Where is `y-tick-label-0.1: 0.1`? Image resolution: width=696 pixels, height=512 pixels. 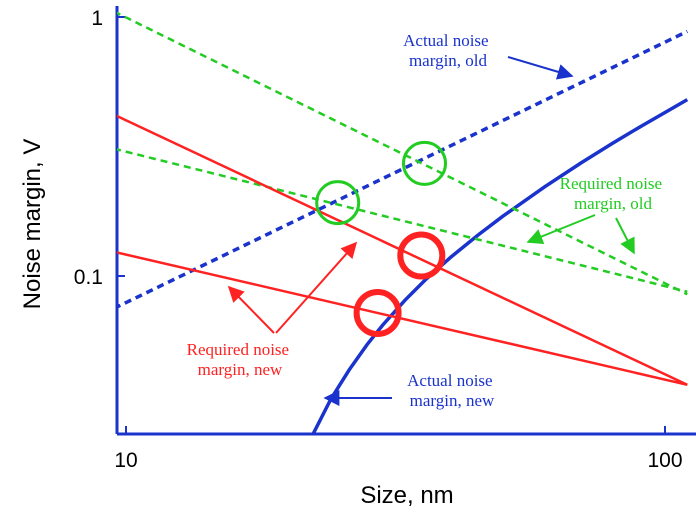
y-tick-label-0.1: 0.1 is located at coordinates (88, 277).